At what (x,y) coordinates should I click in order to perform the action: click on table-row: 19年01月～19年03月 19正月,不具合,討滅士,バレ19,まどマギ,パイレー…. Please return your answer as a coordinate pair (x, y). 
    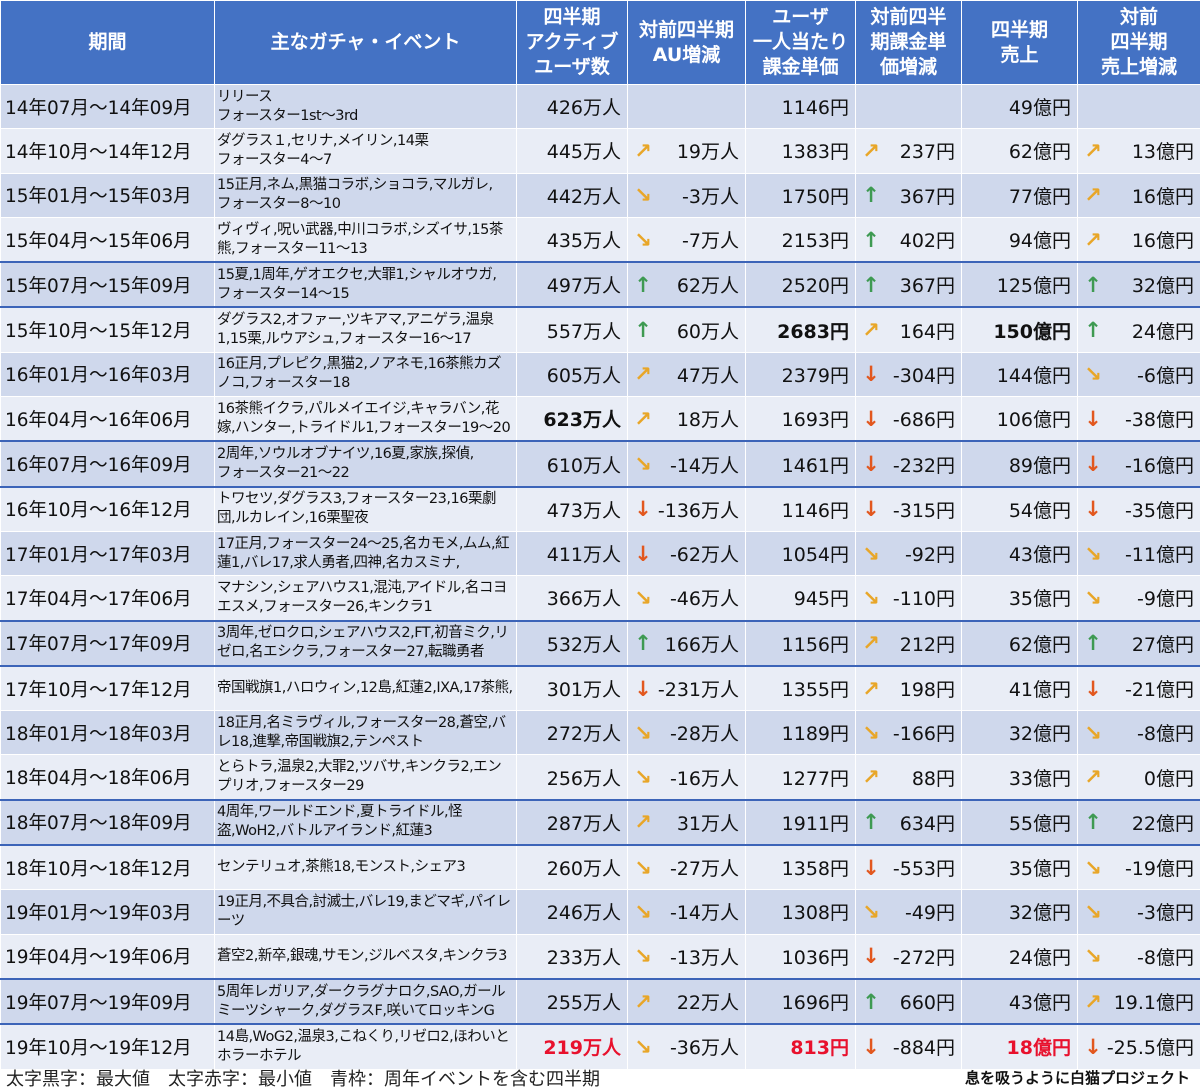
    Looking at the image, I should click on (600, 912).